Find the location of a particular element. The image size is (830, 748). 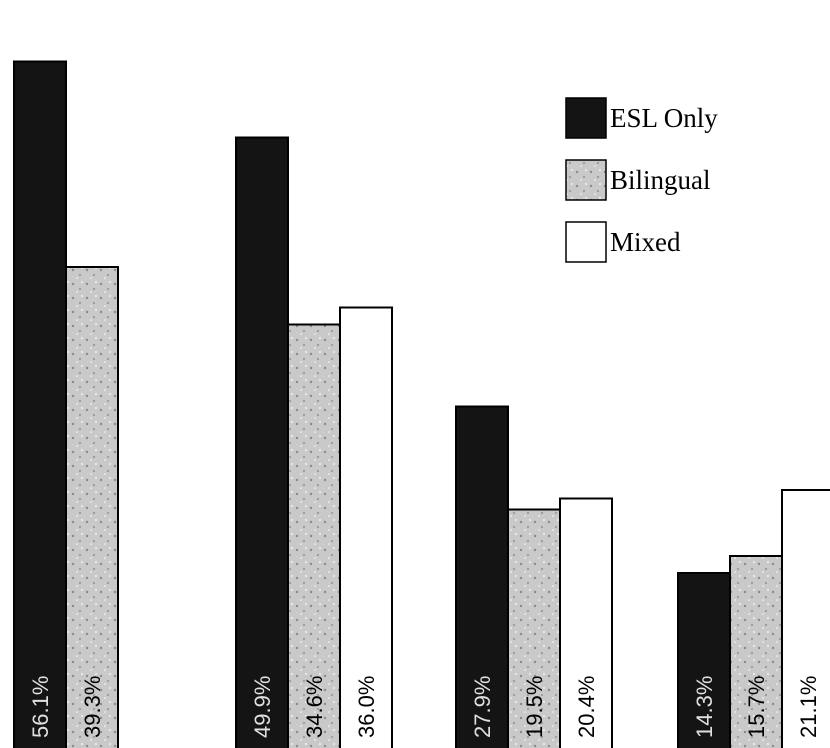

bar-label-3-4: 21.1% is located at coordinates (808, 707).